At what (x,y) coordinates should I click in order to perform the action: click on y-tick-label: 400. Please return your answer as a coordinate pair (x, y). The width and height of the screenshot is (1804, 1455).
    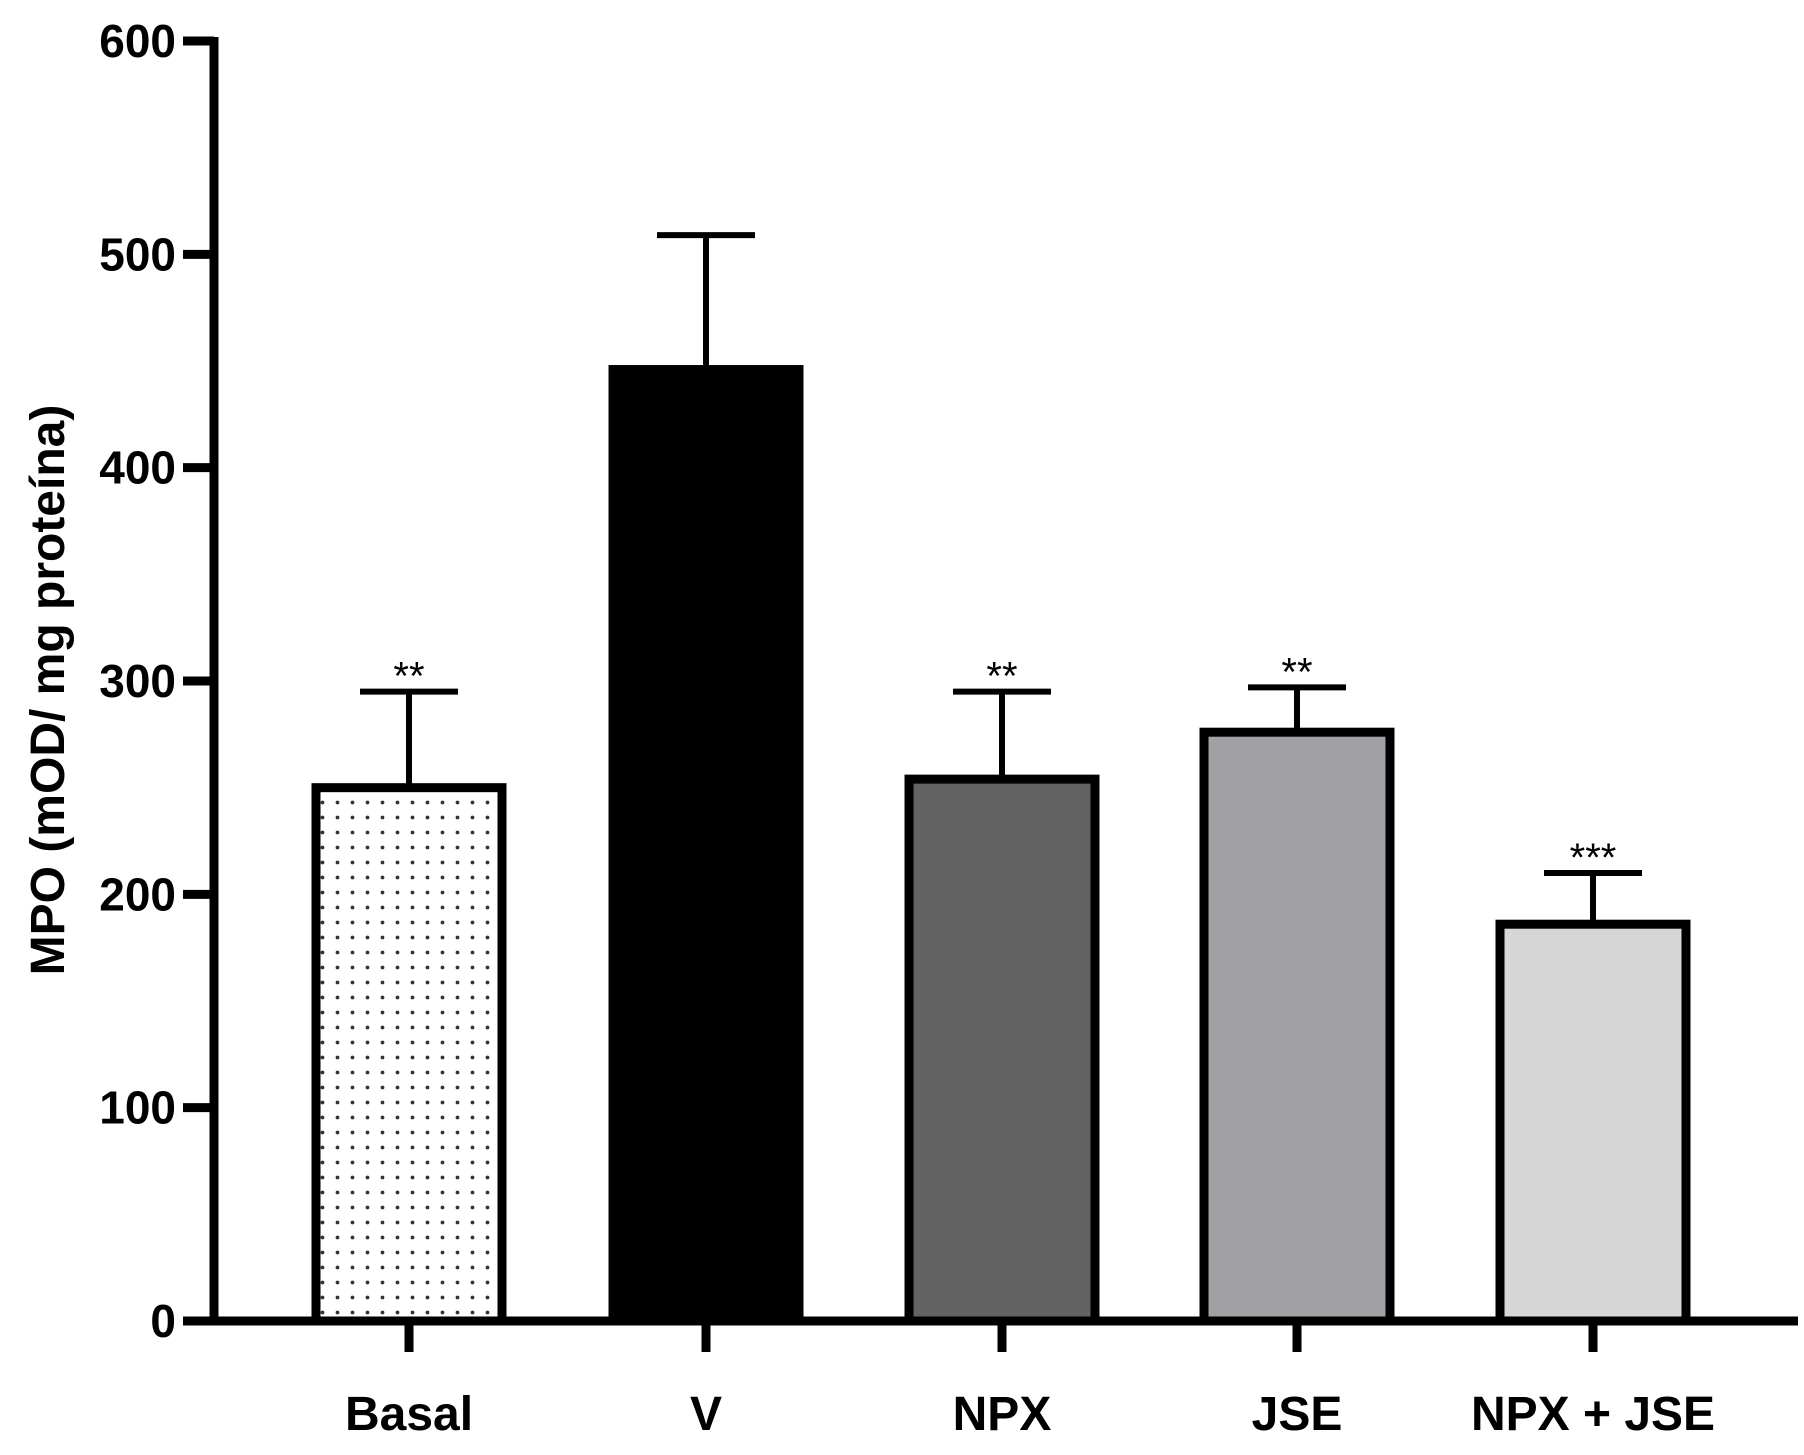
    Looking at the image, I should click on (137, 468).